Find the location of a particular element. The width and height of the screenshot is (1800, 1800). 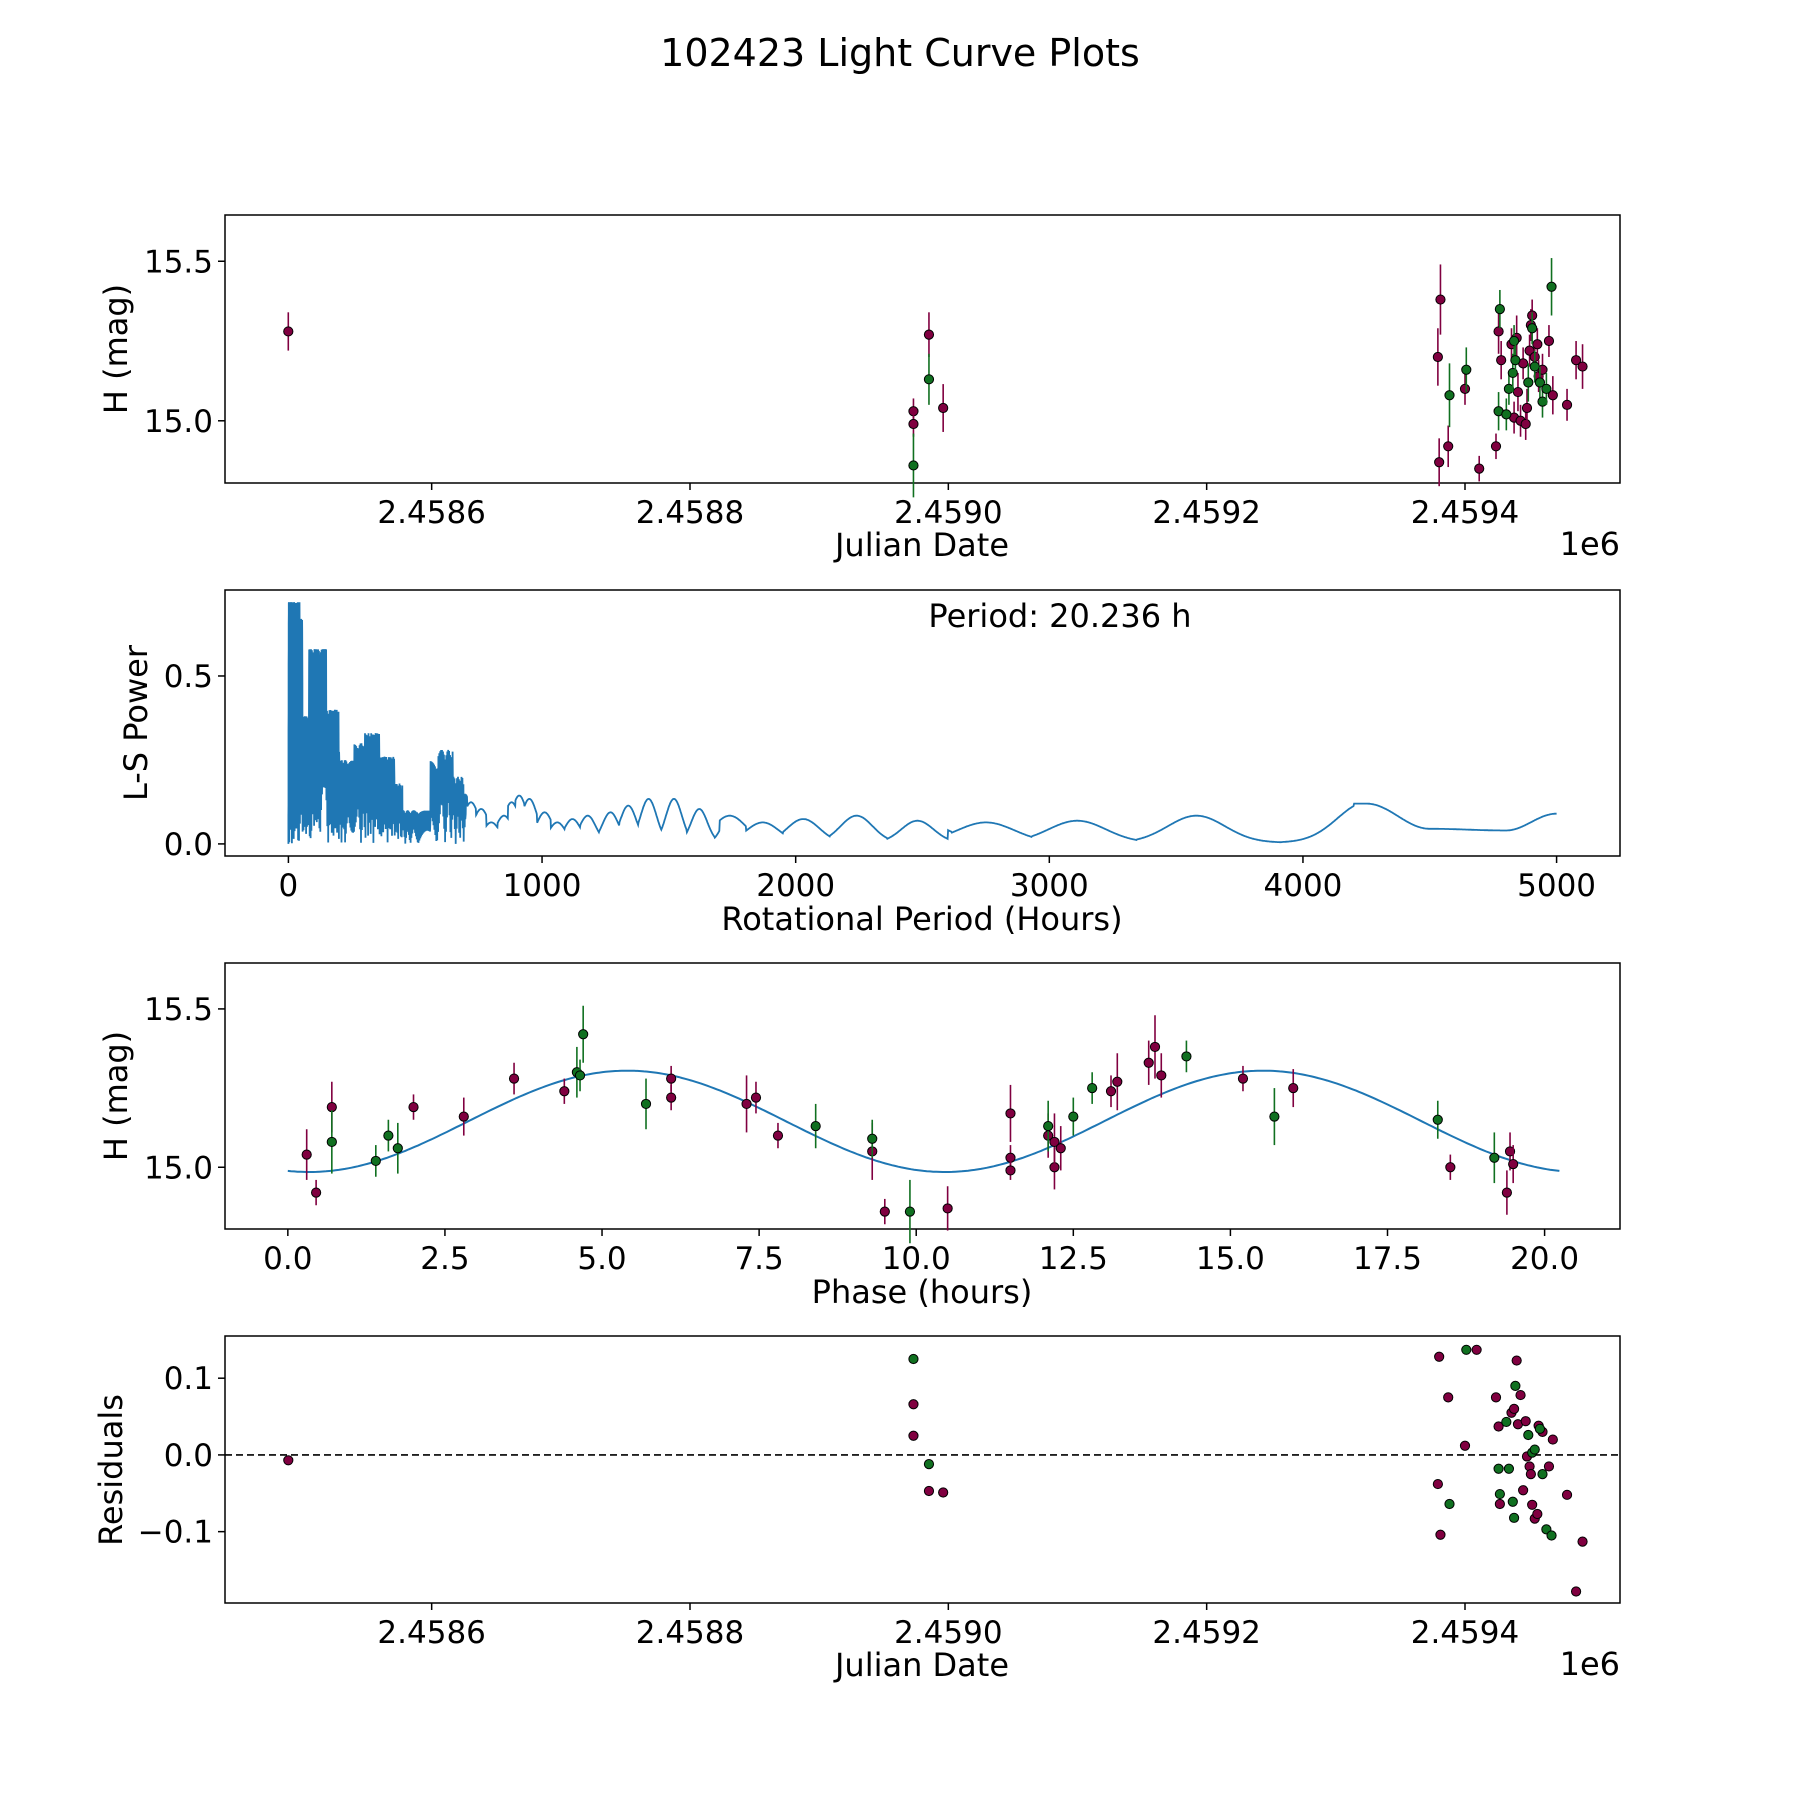

periodogram-x-tick-label: 1000 is located at coordinates (542, 886).